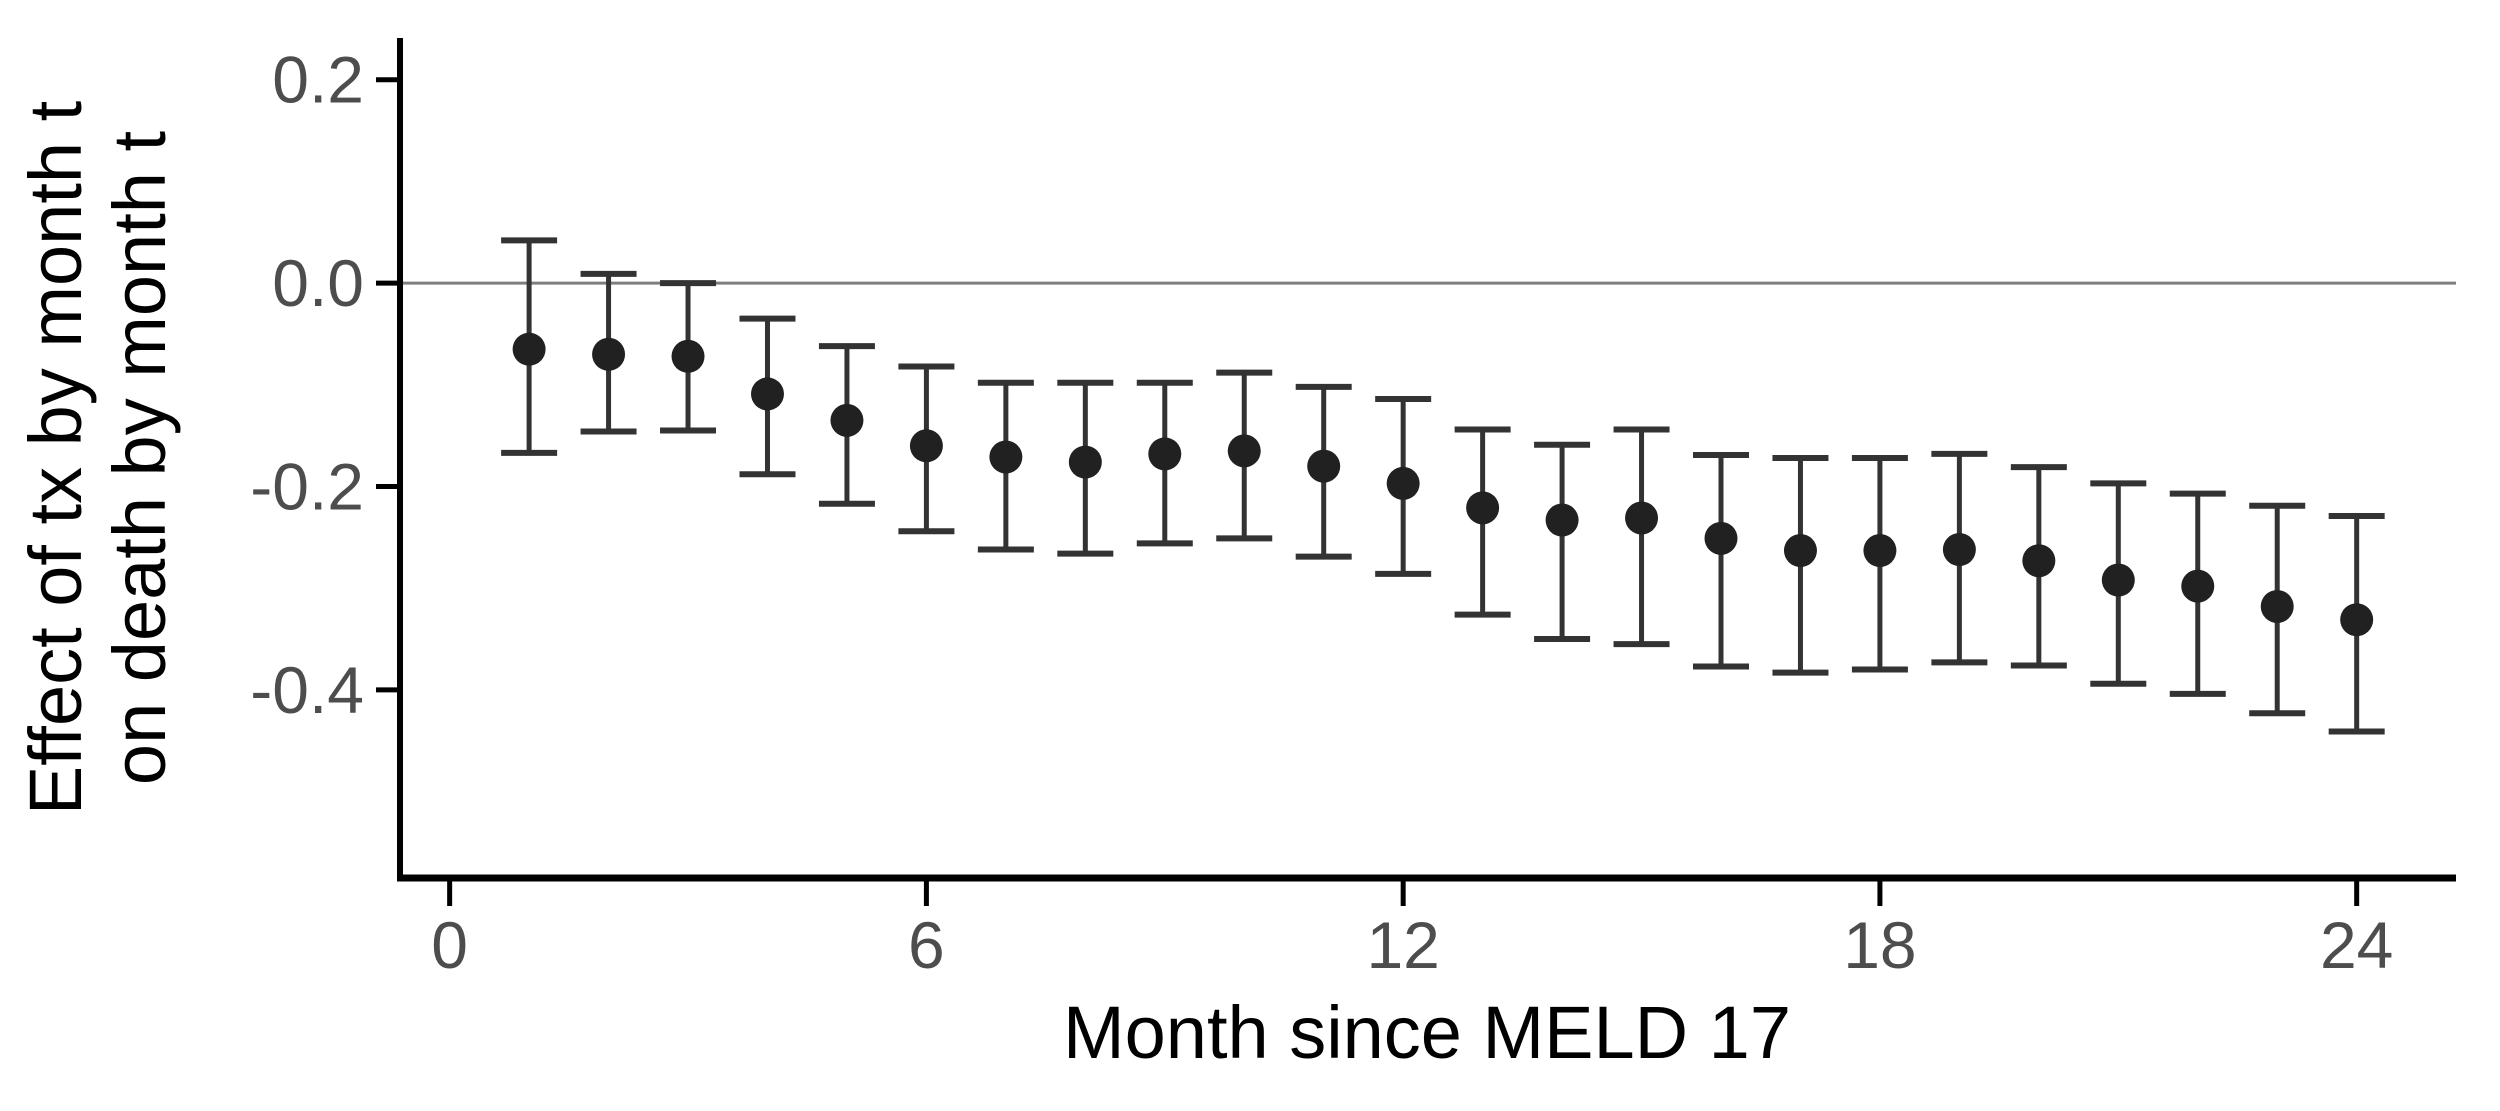 The image size is (2500, 1111). I want to click on y-tick-label-0.0: 0.0, so click(318, 283).